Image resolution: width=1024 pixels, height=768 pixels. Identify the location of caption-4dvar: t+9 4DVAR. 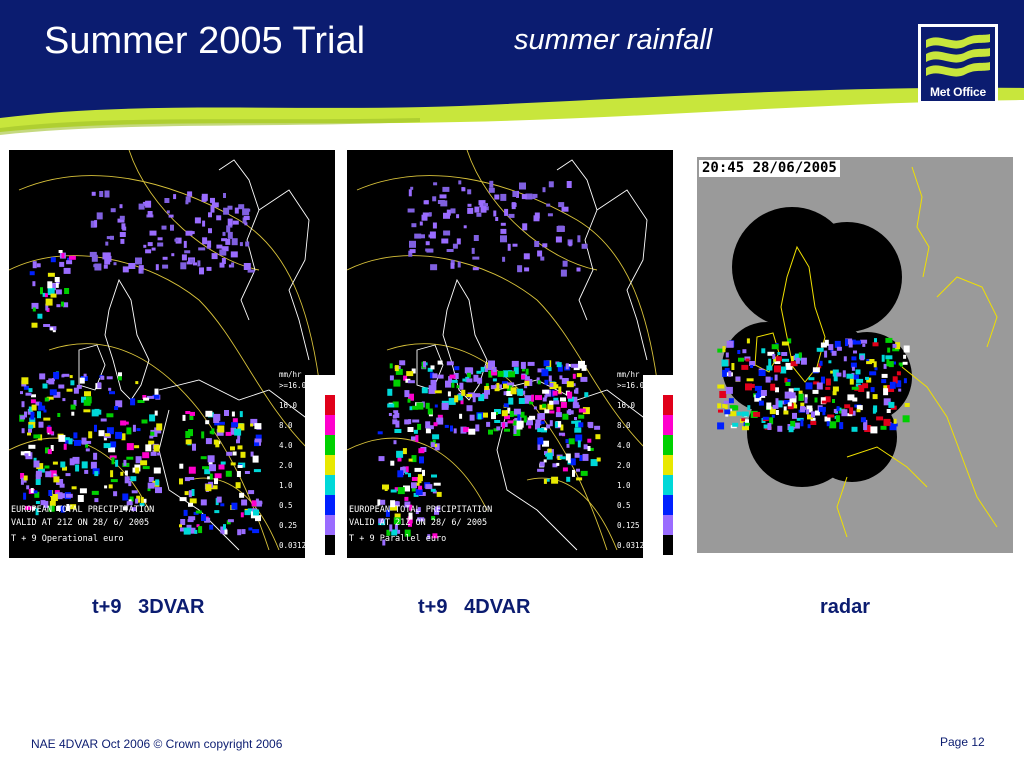
(474, 607).